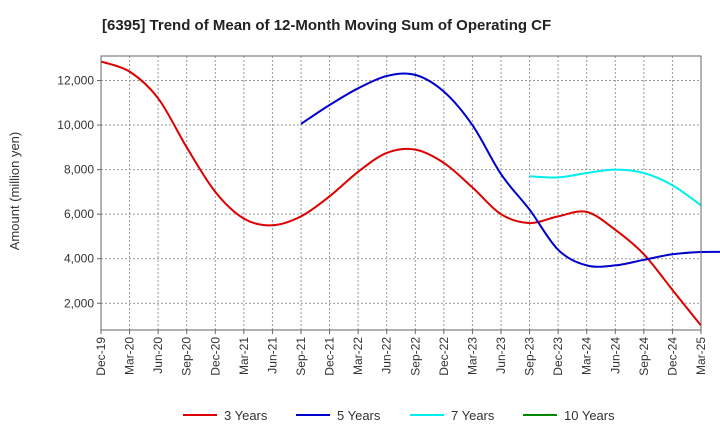  What do you see at coordinates (387, 355) in the screenshot?
I see `x-tick-label: Jun-22` at bounding box center [387, 355].